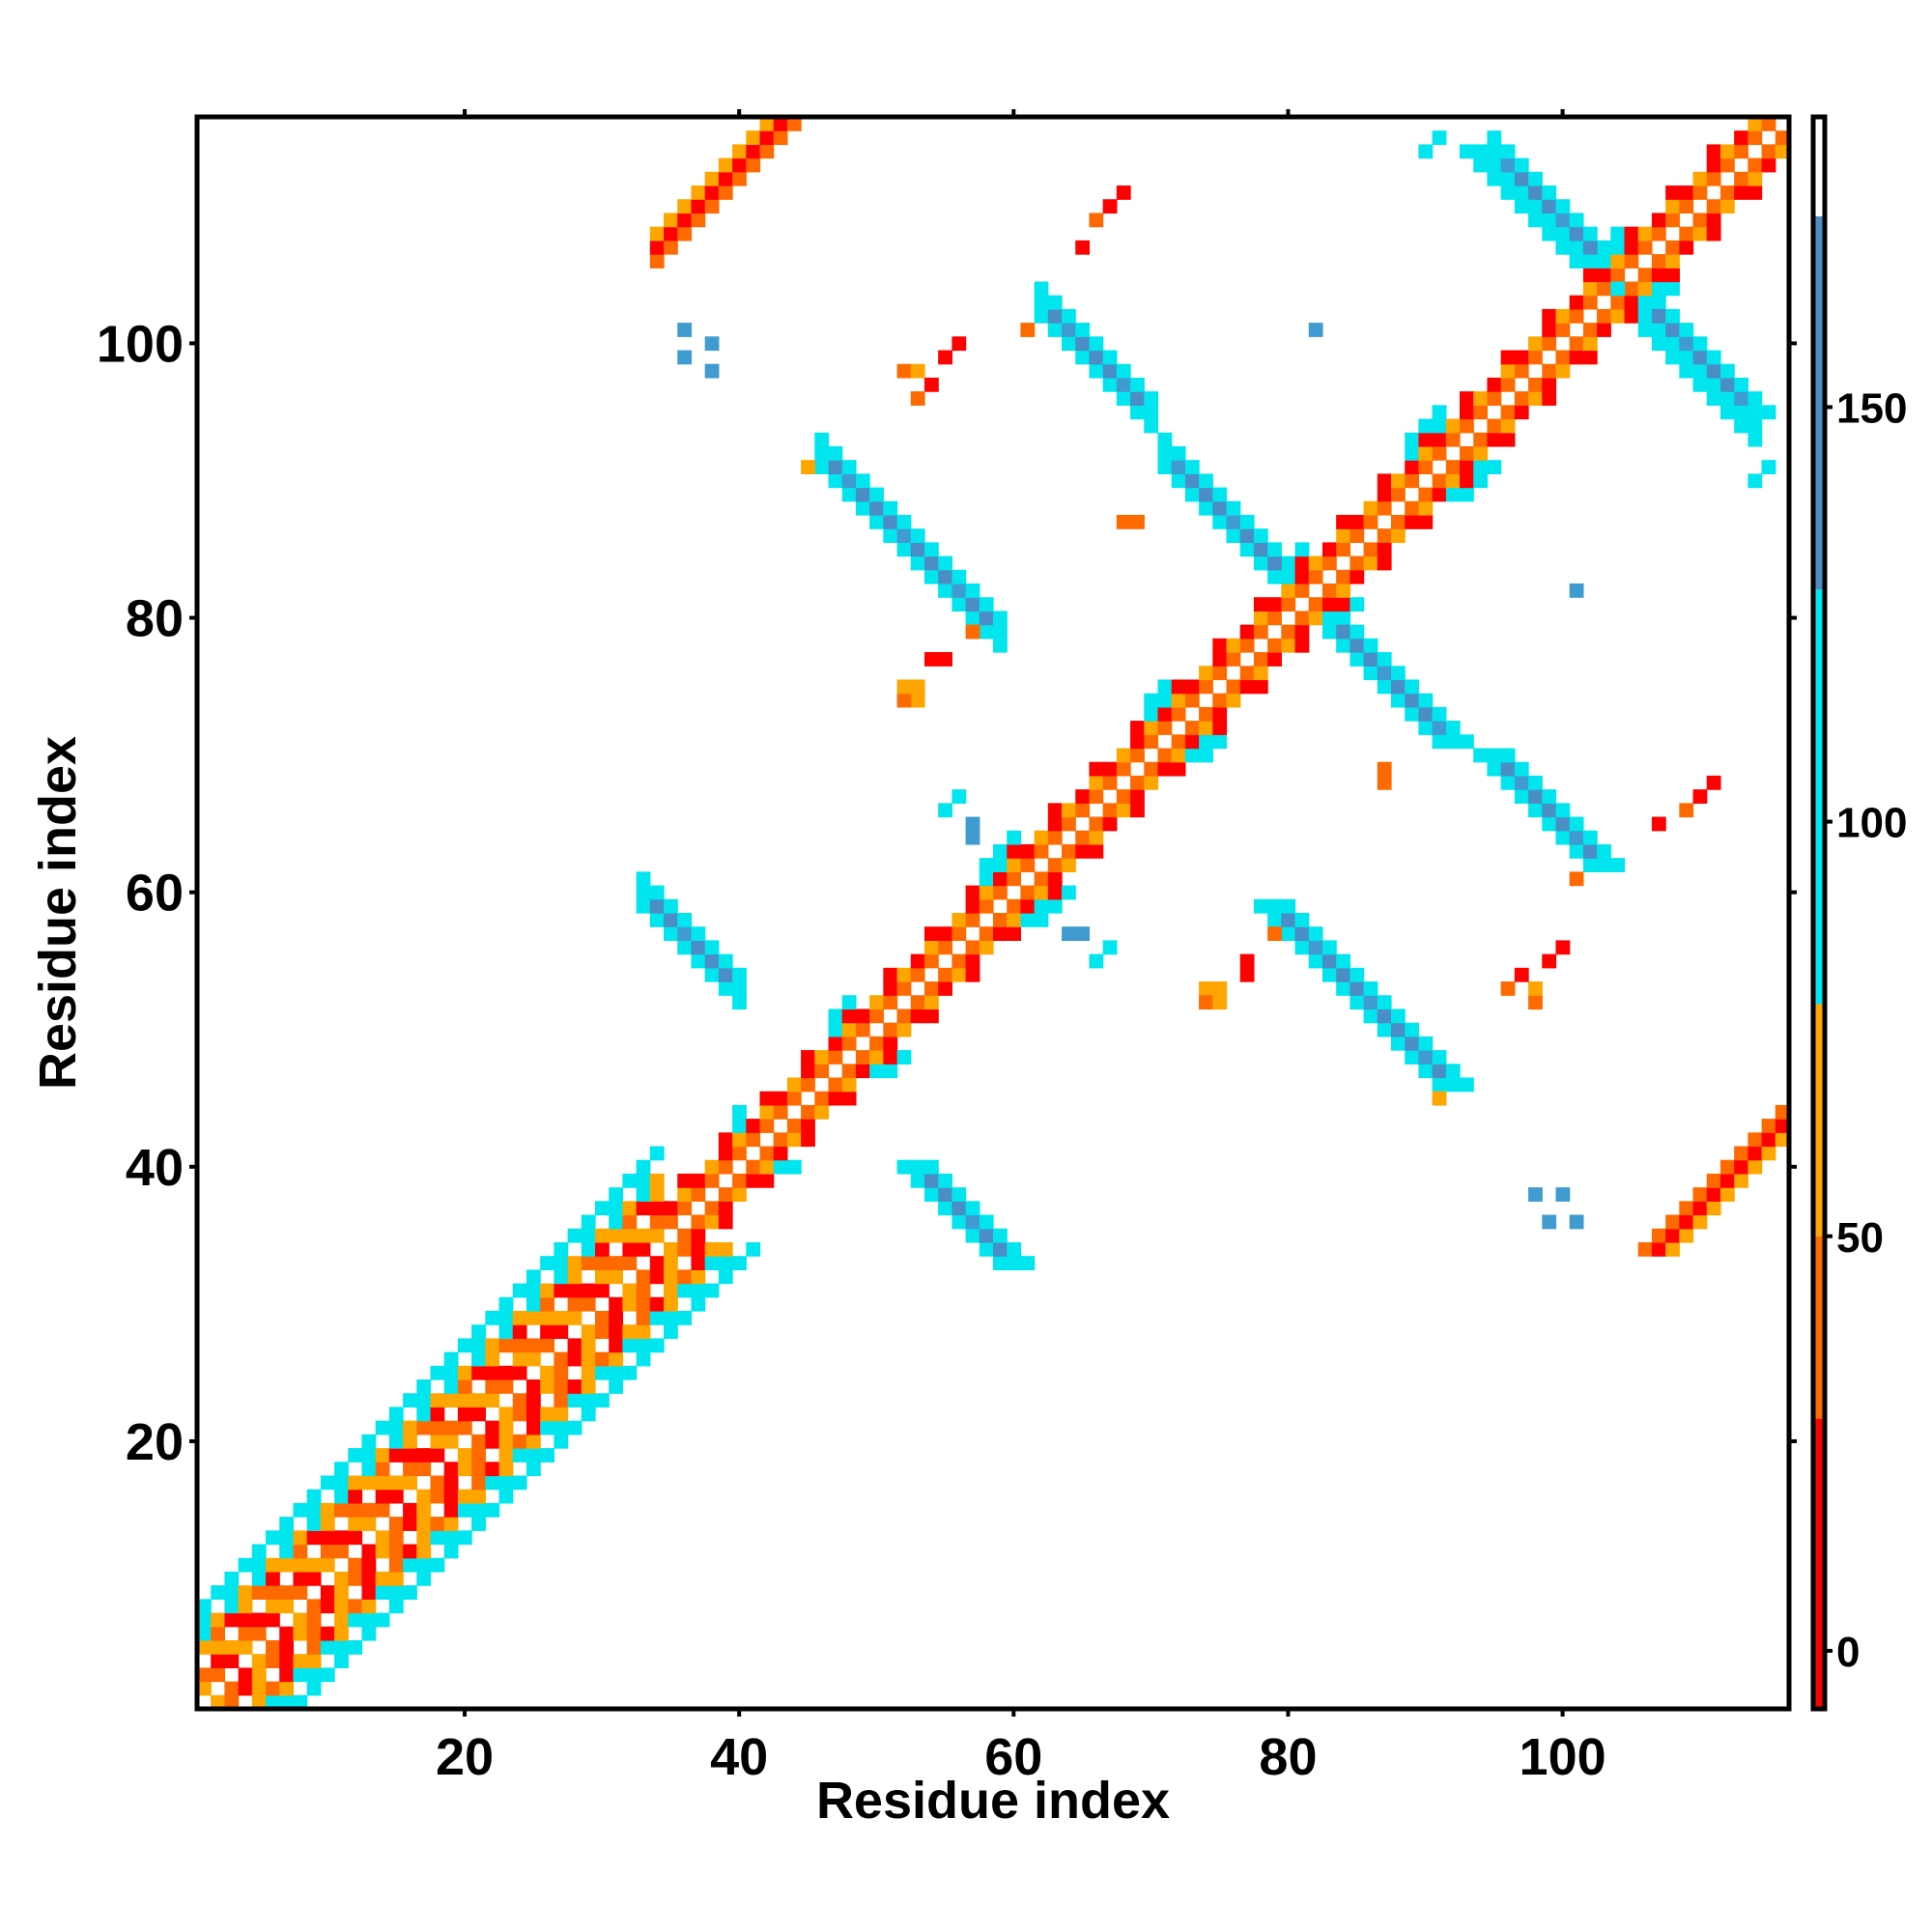 The height and width of the screenshot is (1932, 1932). Describe the element at coordinates (140, 344) in the screenshot. I see `y-tick-label: 100` at that location.